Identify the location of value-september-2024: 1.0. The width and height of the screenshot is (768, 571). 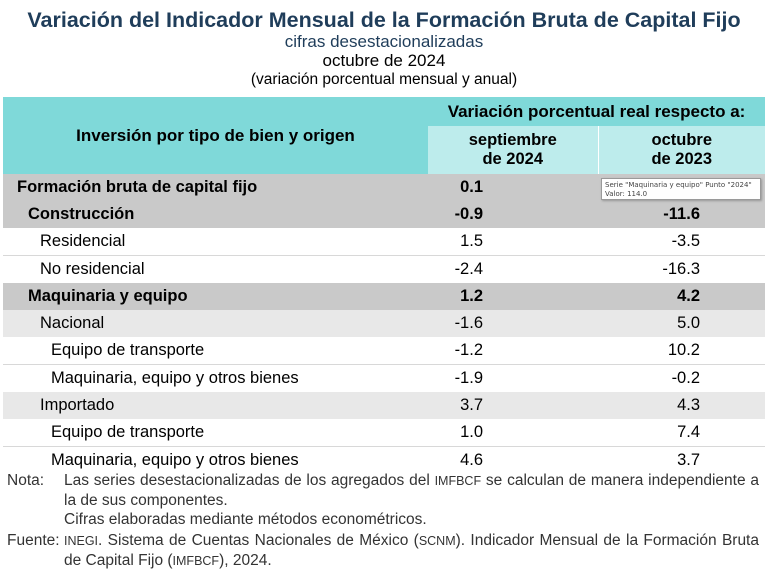
(513, 433).